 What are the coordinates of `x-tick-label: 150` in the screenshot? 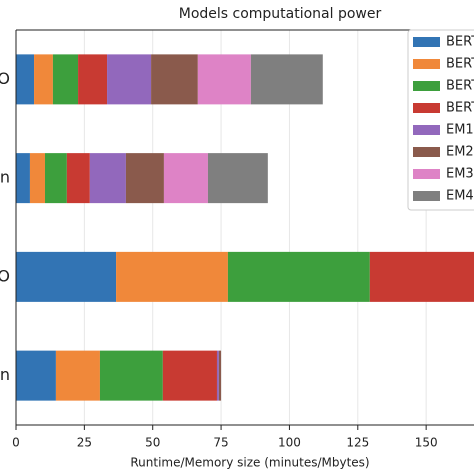 It's located at (426, 443).